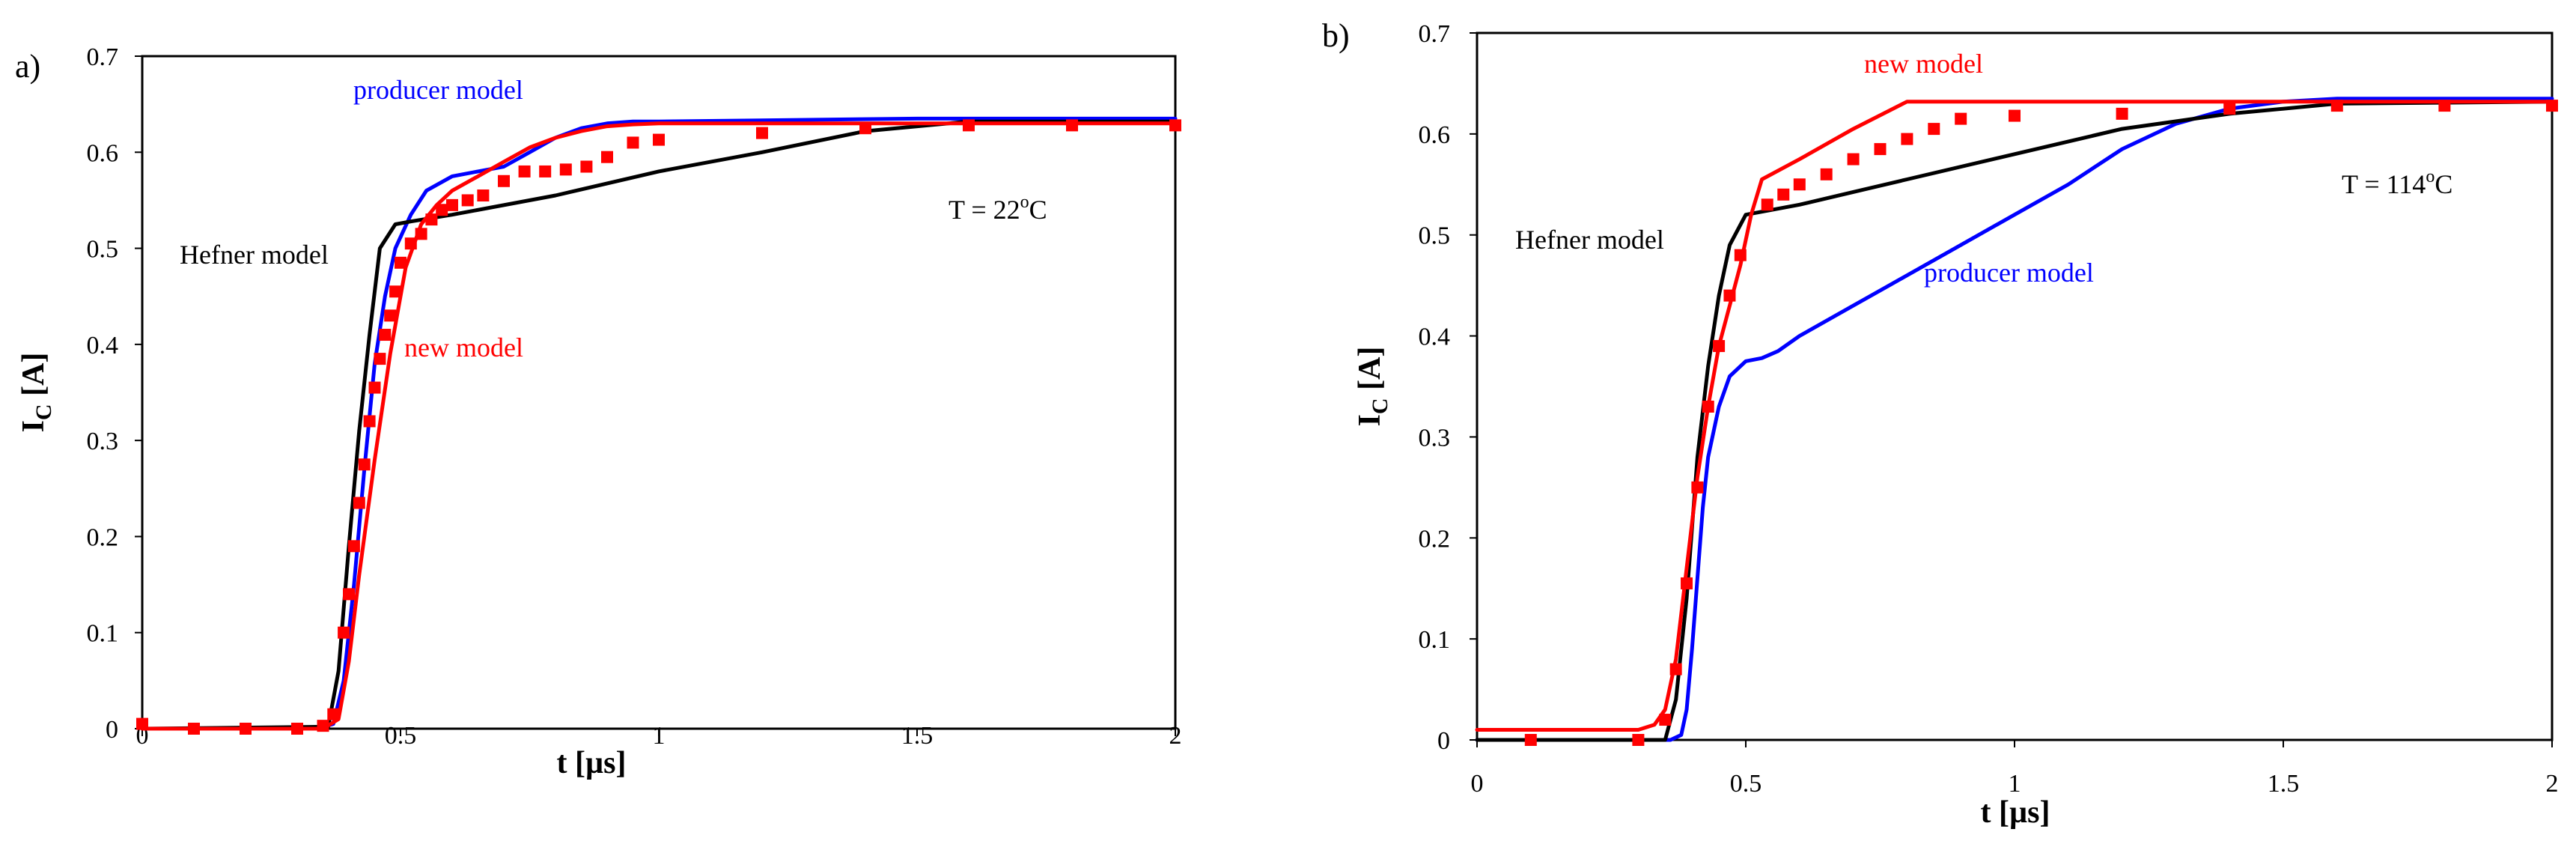 The image size is (2576, 856). I want to click on x-tick-label-a-1: 0.5, so click(401, 736).